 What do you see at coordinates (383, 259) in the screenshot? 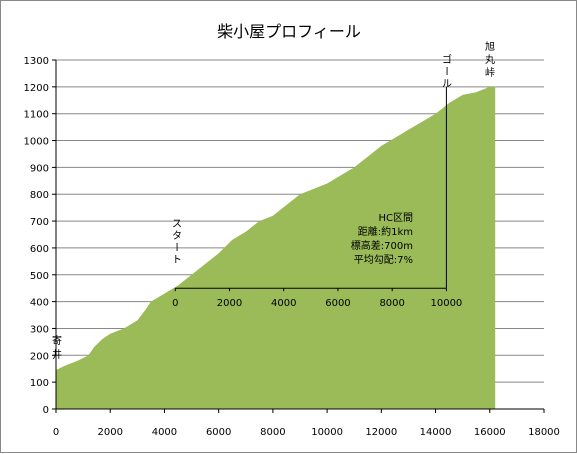
I see `hc-gradient: 平均勾配:7%` at bounding box center [383, 259].